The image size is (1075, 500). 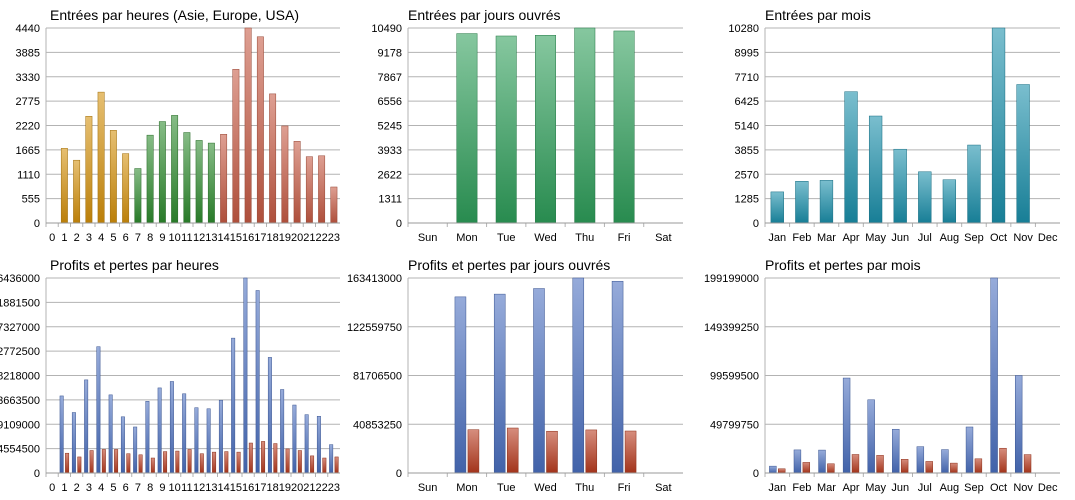 I want to click on x-tick-label: Mon, so click(x=466, y=488).